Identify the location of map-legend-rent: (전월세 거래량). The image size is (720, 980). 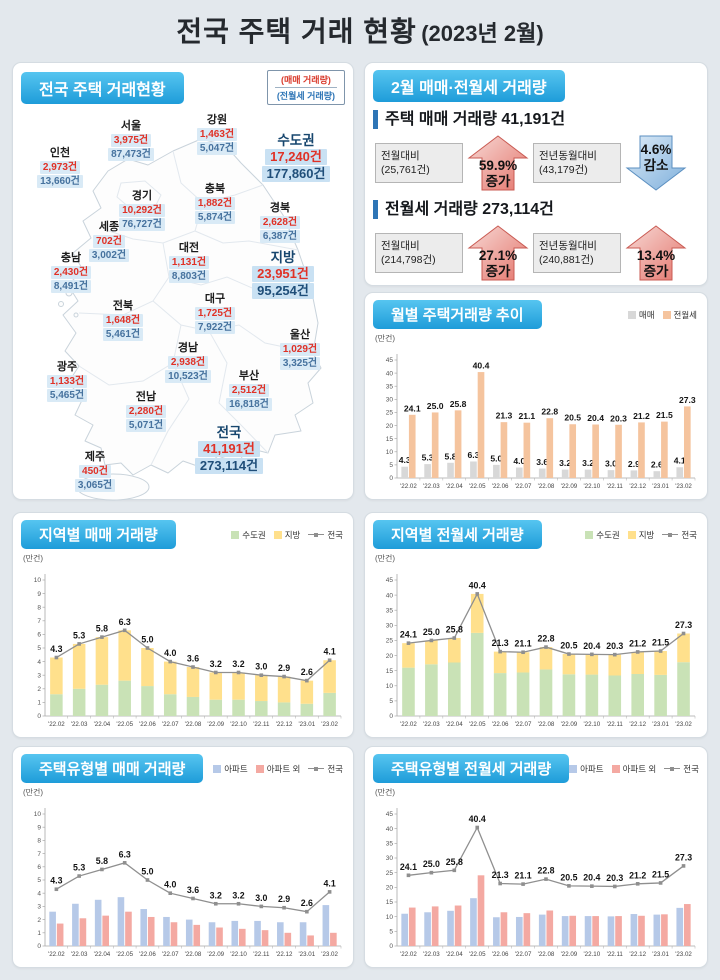
(305, 96).